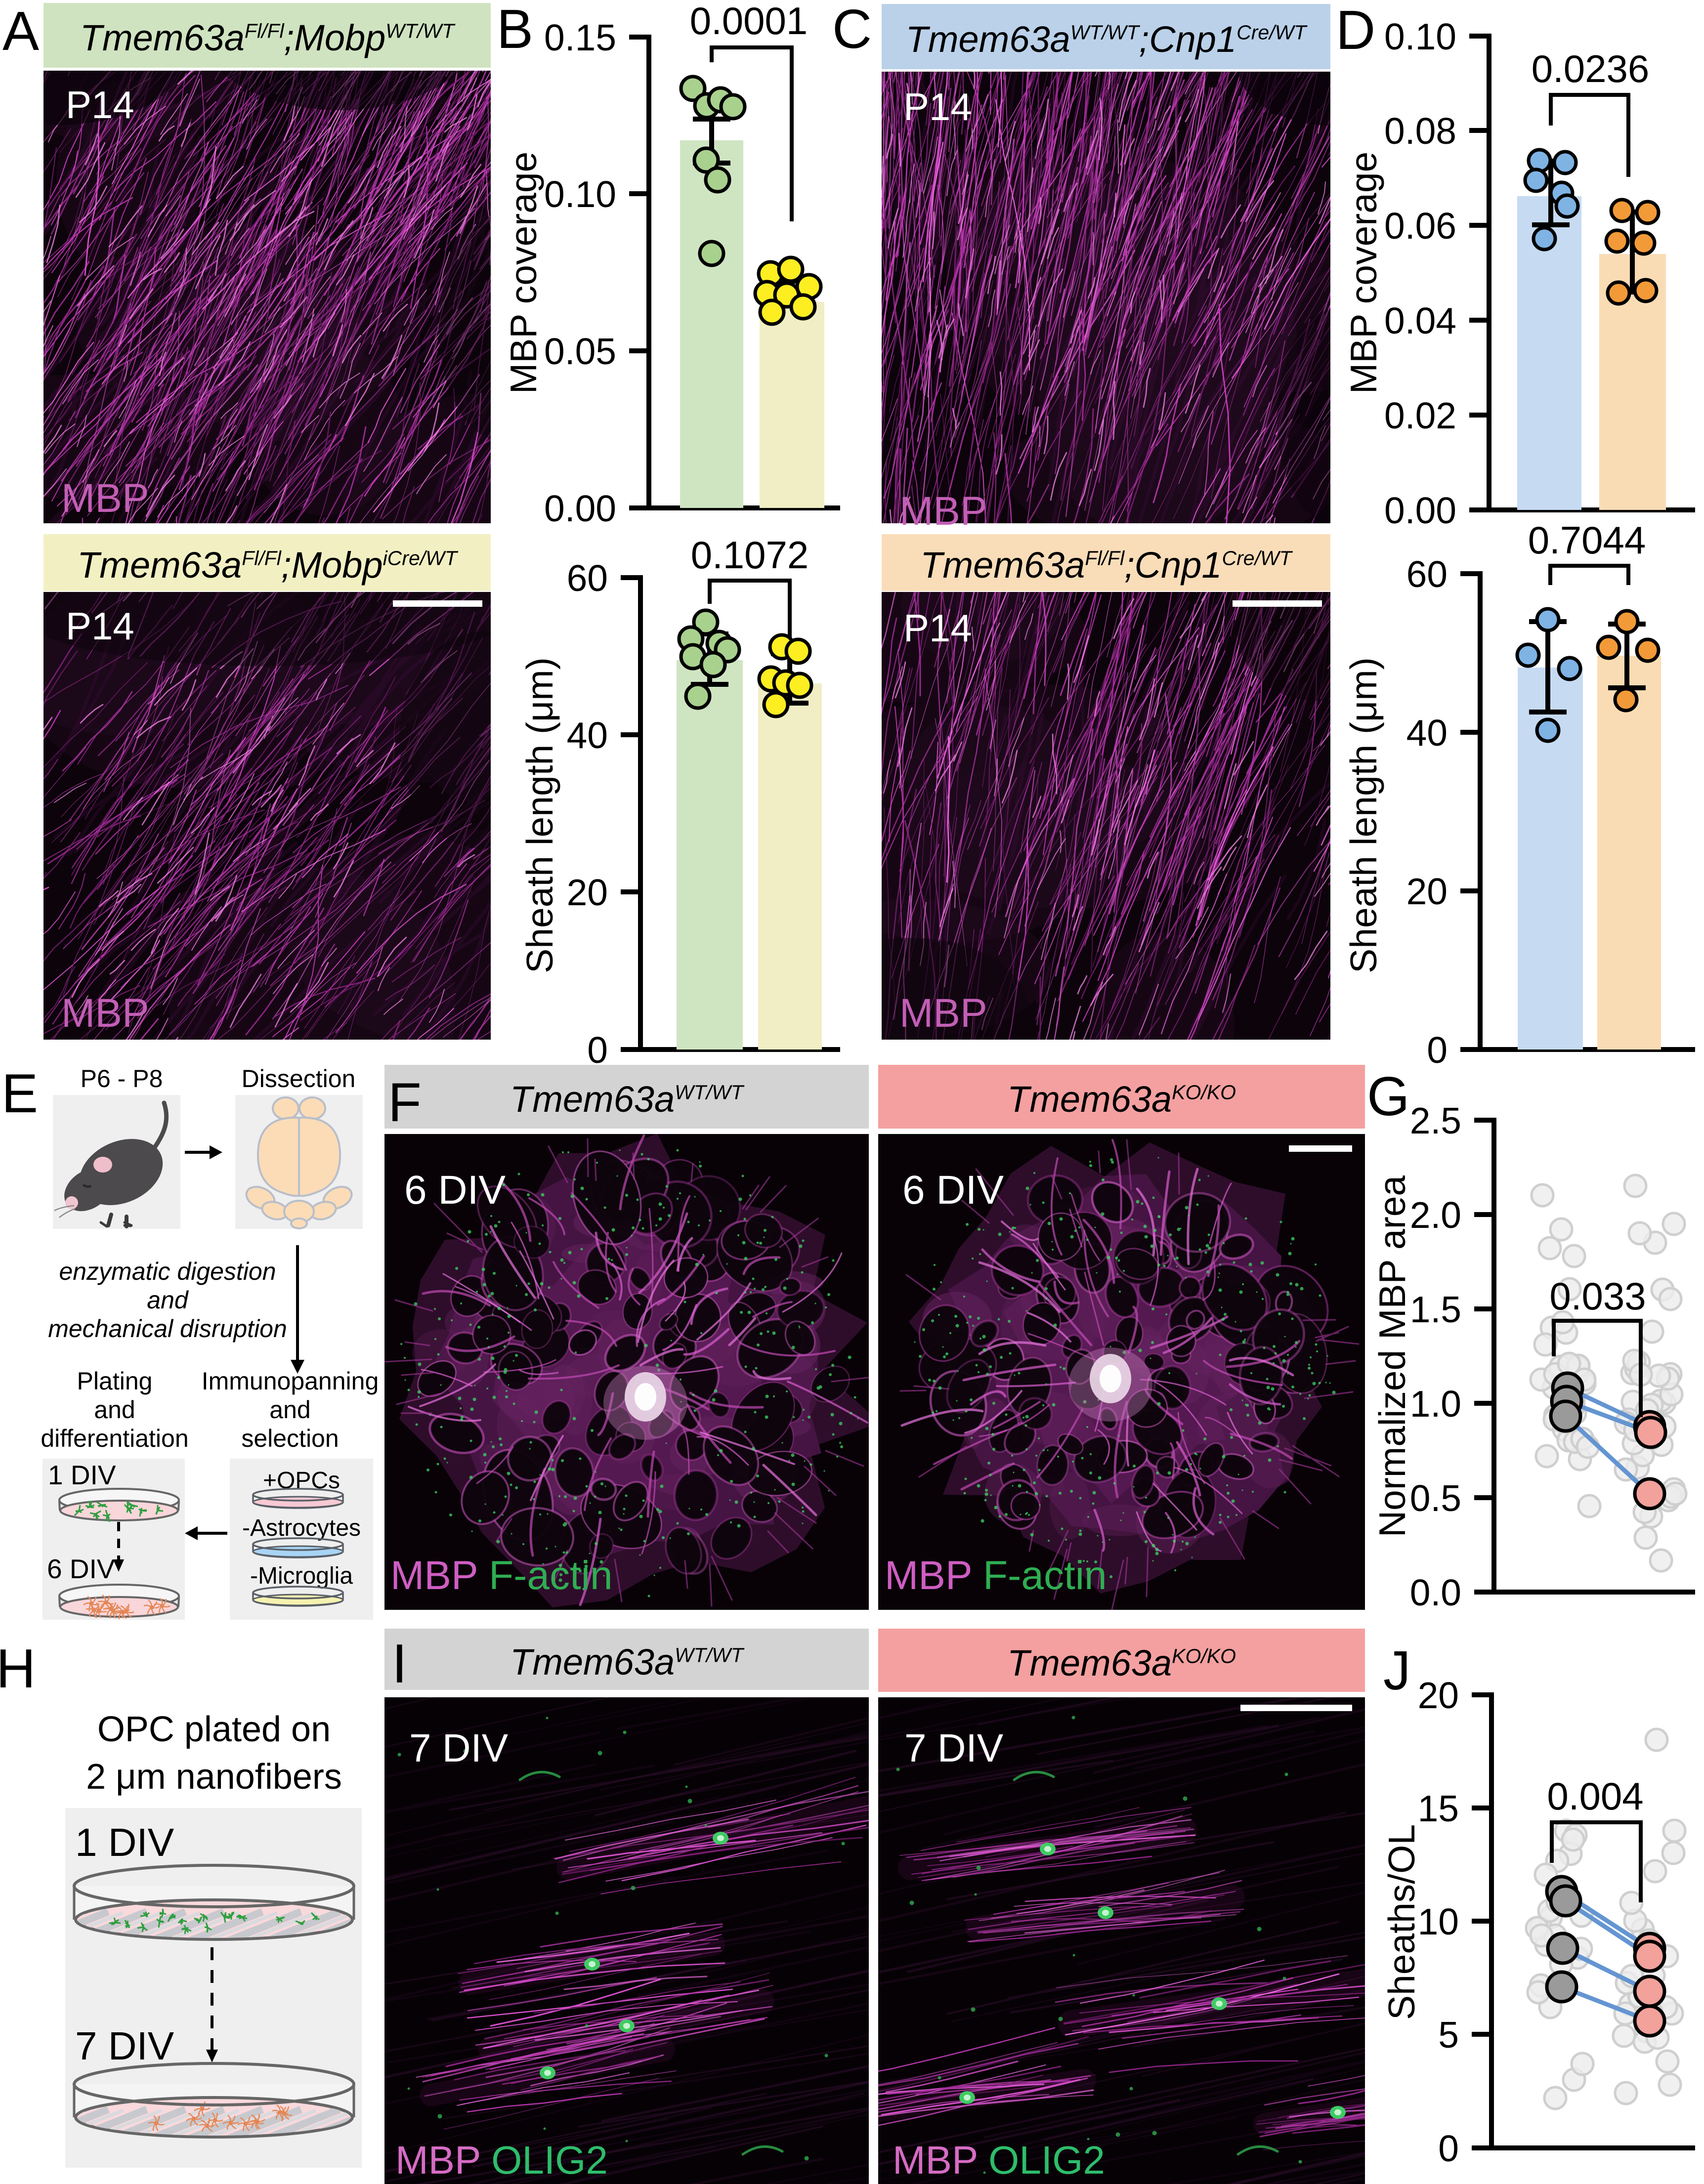  What do you see at coordinates (1435, 1215) in the screenshot?
I see `svg-text: 2.0` at bounding box center [1435, 1215].